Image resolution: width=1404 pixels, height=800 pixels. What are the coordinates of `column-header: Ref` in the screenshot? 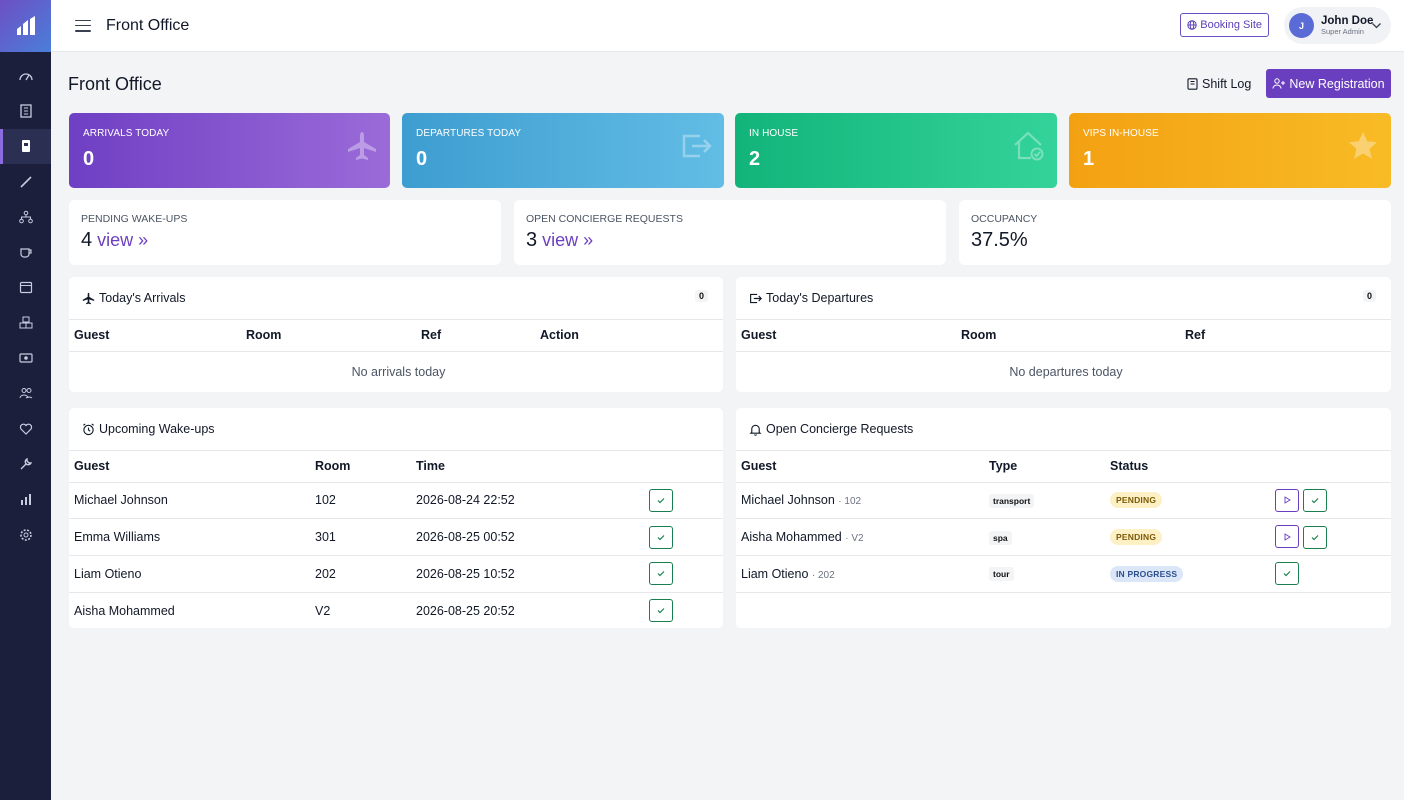 It's located at (475, 336).